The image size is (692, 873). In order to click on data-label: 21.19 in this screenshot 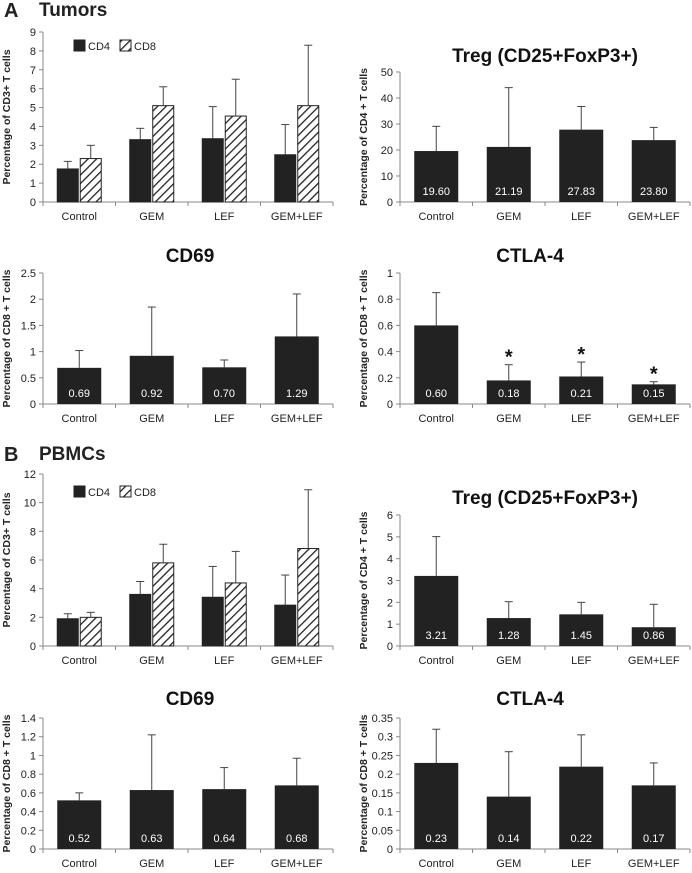, I will do `click(509, 192)`.